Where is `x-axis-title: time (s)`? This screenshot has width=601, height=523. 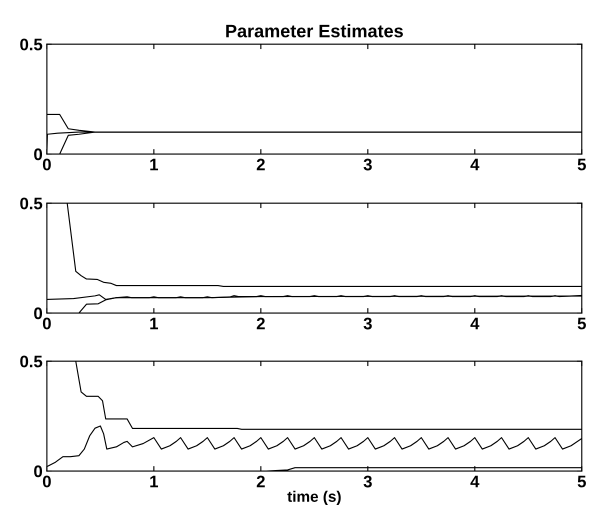 x-axis-title: time (s) is located at coordinates (314, 497).